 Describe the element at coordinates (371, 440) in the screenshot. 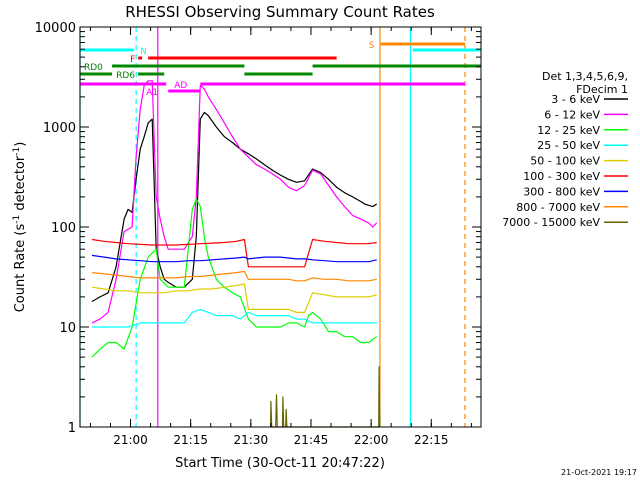

I see `x-tick-label: 22:00` at that location.